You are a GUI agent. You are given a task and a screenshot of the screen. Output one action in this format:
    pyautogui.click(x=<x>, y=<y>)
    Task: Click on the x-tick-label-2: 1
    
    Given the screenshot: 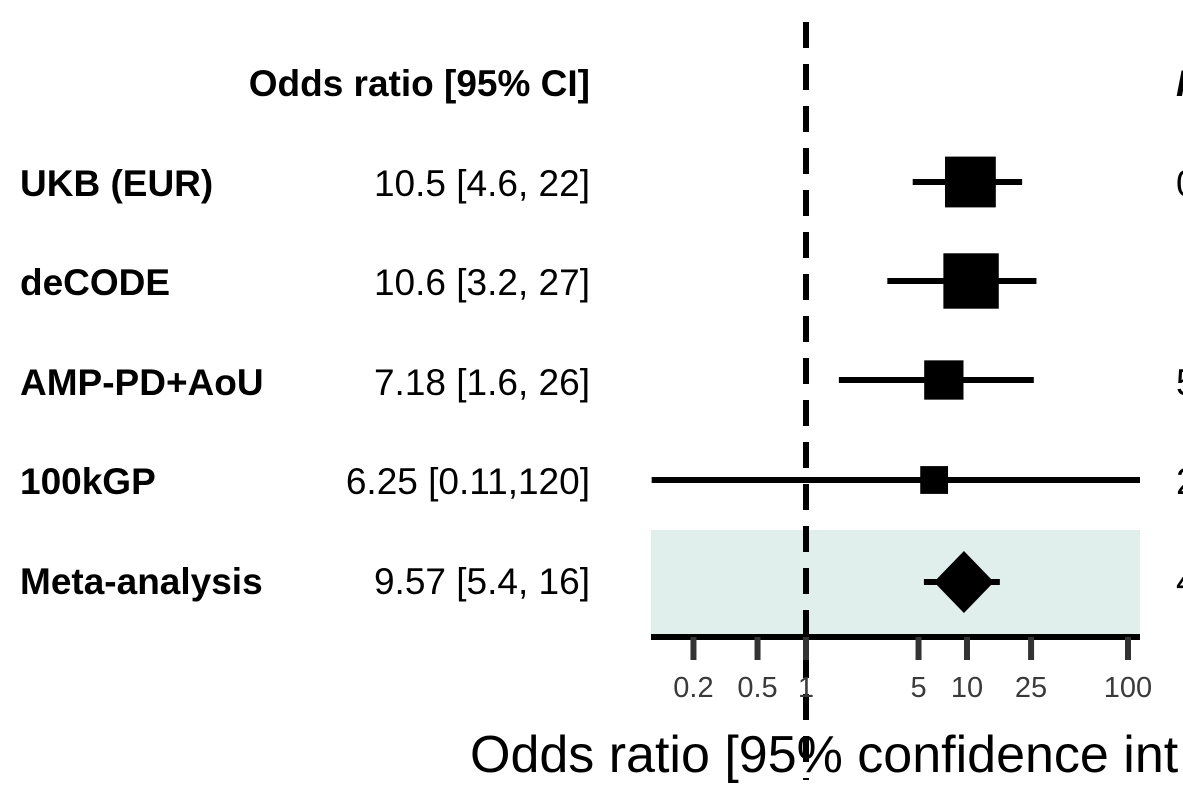 What is the action you would take?
    pyautogui.click(x=806, y=688)
    